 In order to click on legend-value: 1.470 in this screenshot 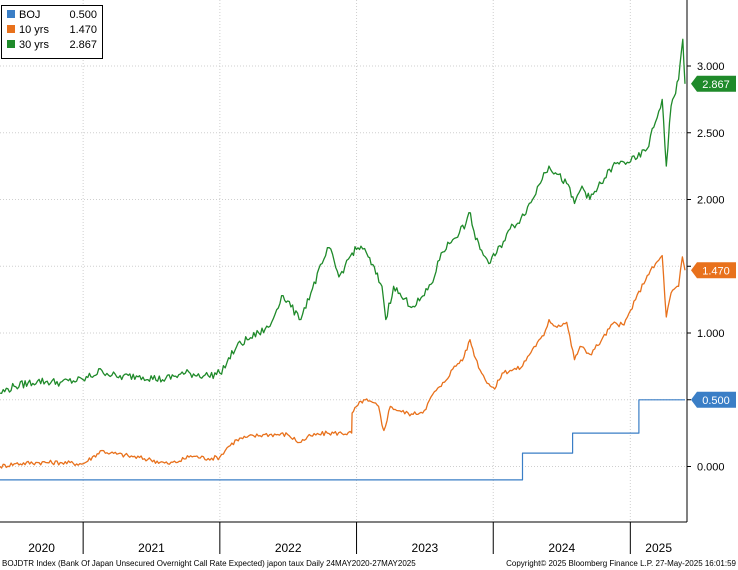, I will do `click(83, 30)`.